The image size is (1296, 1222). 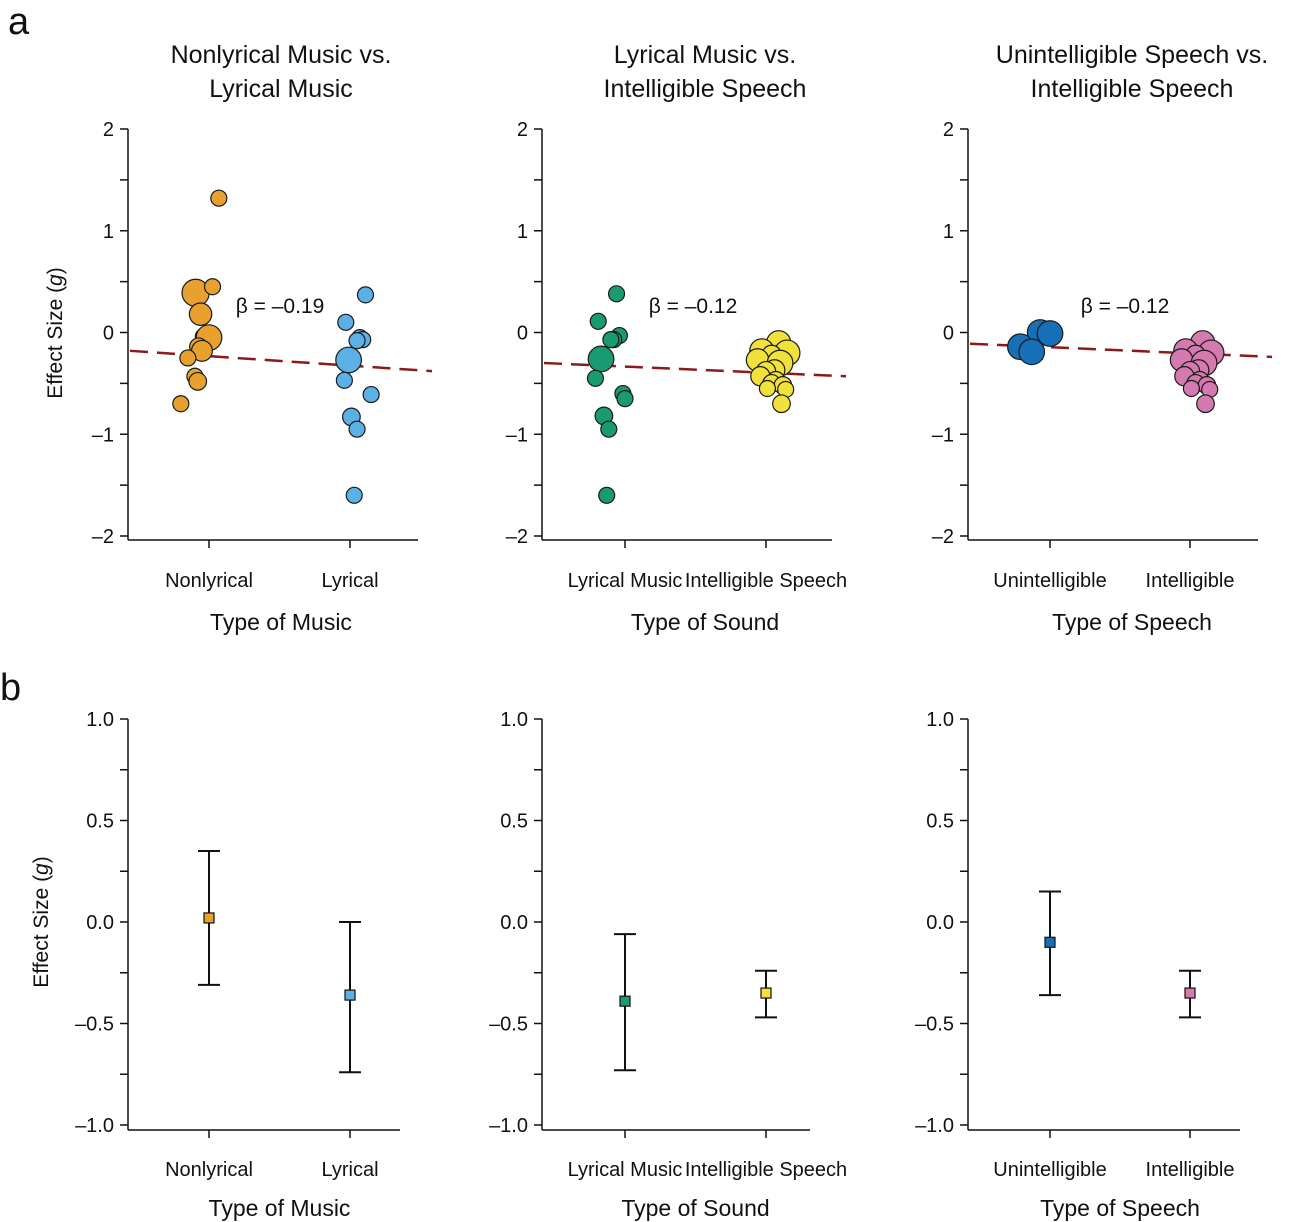 I want to click on panel-letter-b: b, so click(x=10, y=688).